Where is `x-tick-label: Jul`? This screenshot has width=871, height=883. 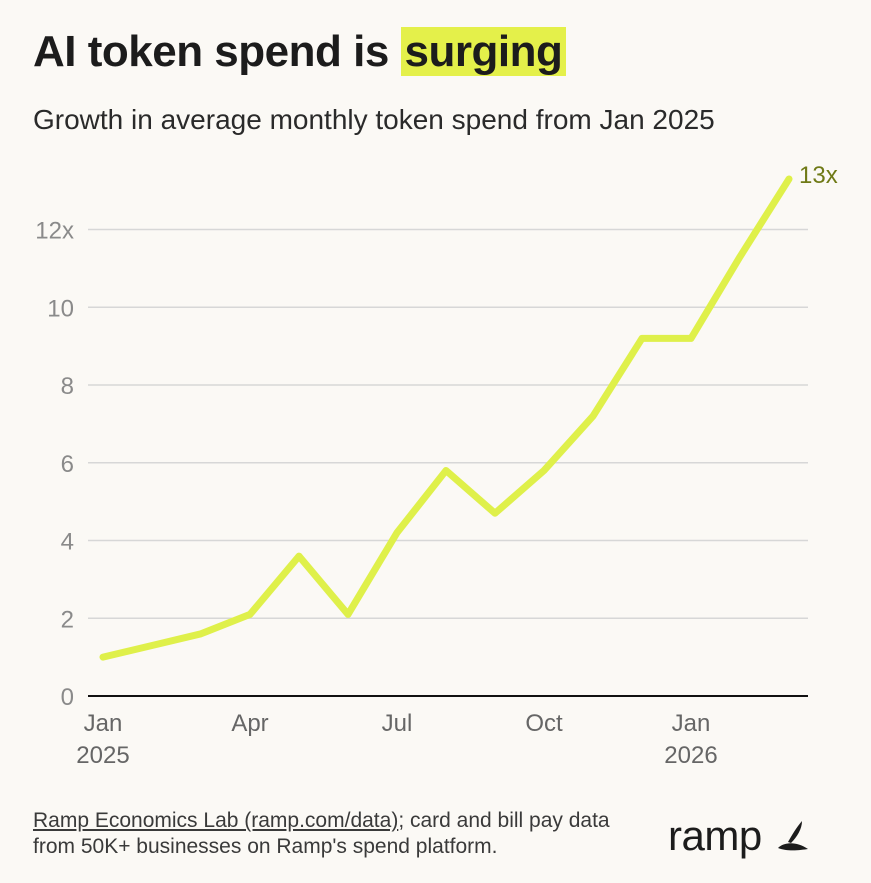
x-tick-label: Jul is located at coordinates (397, 723).